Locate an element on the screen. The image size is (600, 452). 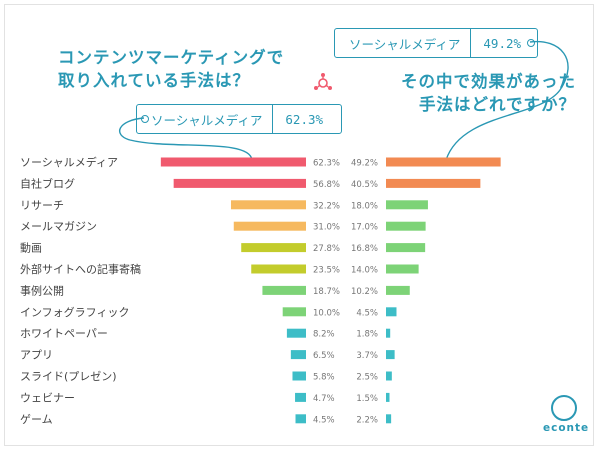
value-label-left: 18.7% is located at coordinates (326, 292).